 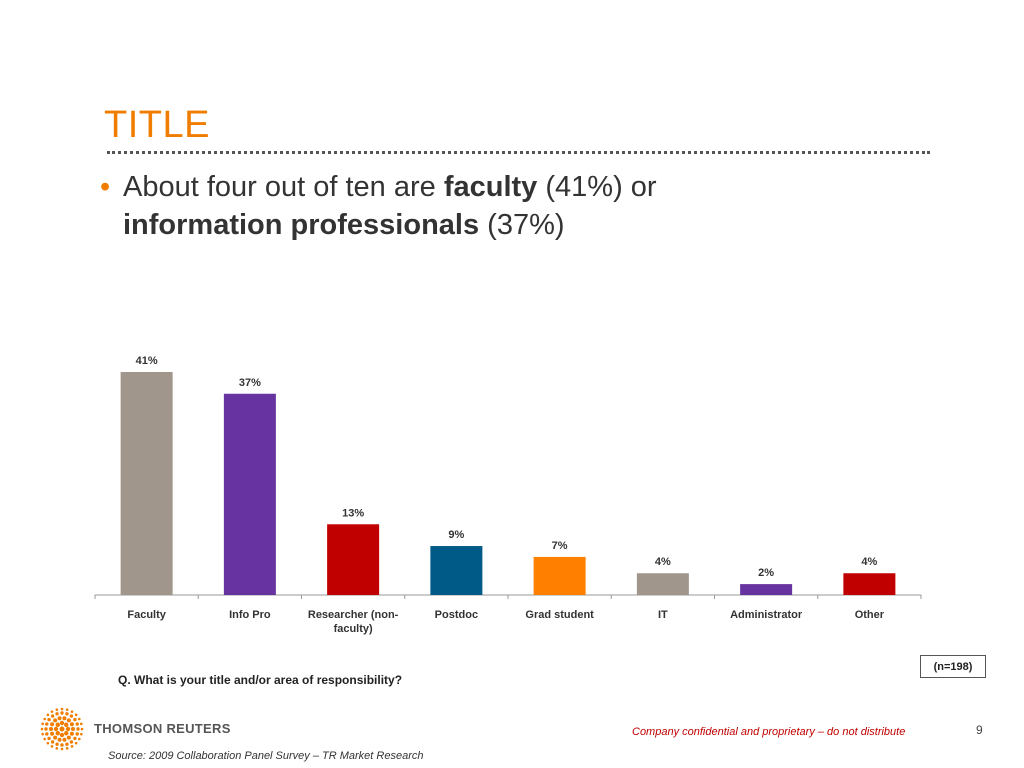 What do you see at coordinates (766, 573) in the screenshot?
I see `data-label: 2%` at bounding box center [766, 573].